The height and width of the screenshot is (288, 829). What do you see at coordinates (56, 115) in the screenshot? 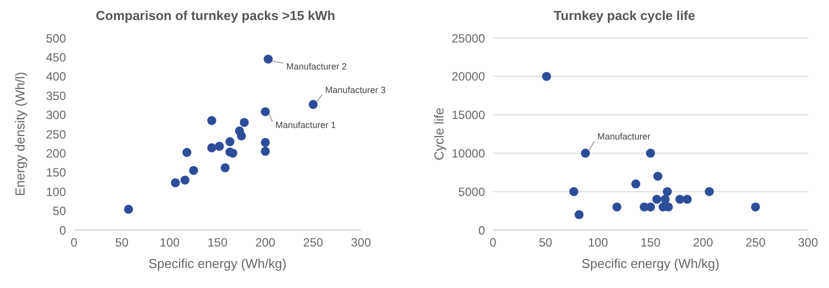
I see `y-tick-label: 300` at bounding box center [56, 115].